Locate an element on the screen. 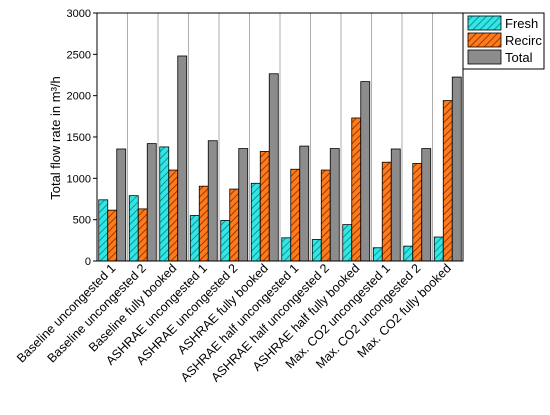  legend-label-recirc: Recirc is located at coordinates (523, 40).